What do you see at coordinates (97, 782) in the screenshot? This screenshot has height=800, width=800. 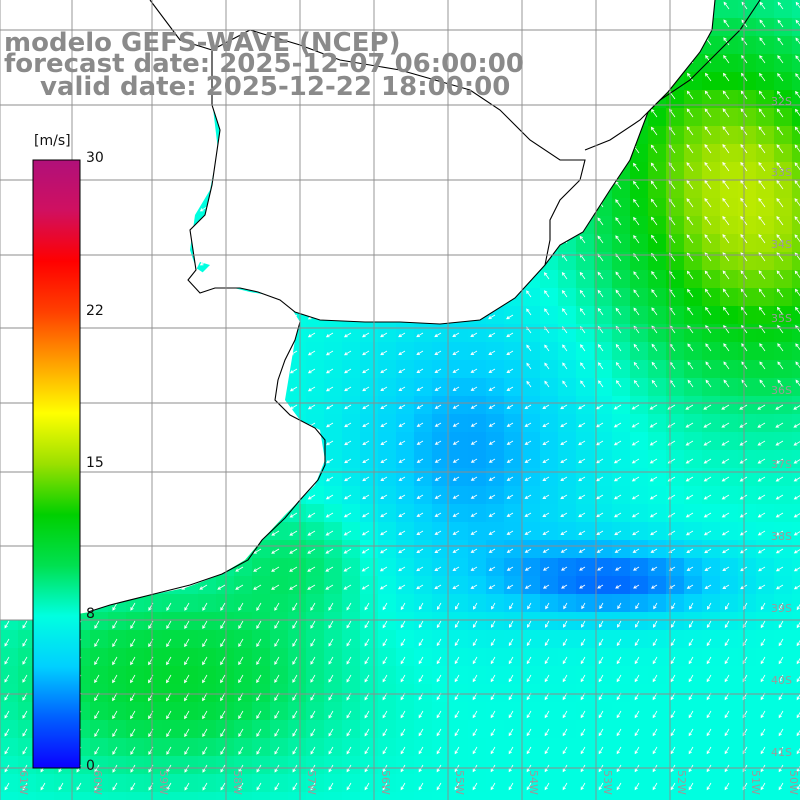 I see `longitude-label: 60W` at bounding box center [97, 782].